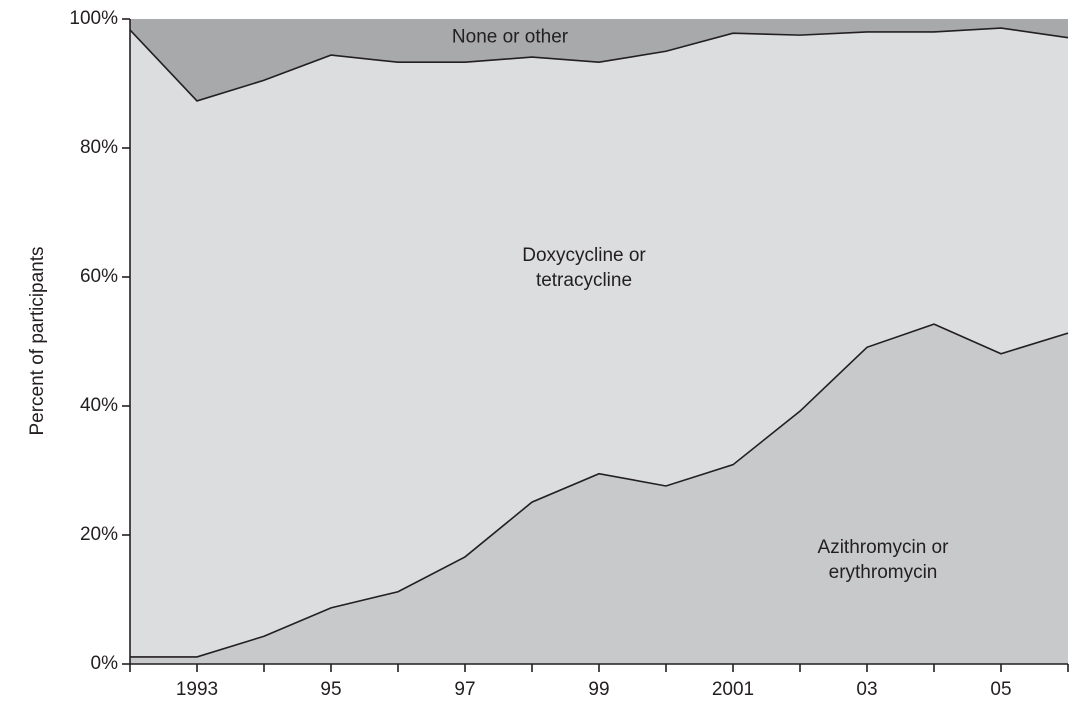 The width and height of the screenshot is (1073, 723). What do you see at coordinates (584, 268) in the screenshot?
I see `series-label: Doxycycline or tetracycline` at bounding box center [584, 268].